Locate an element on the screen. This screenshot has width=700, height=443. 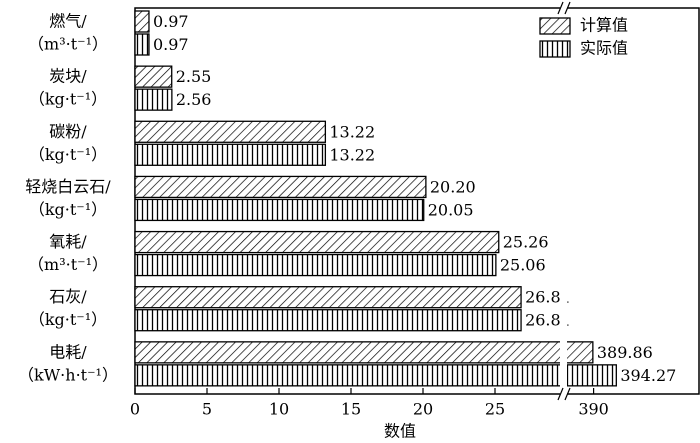
value-label: 25.06 is located at coordinates (523, 265).